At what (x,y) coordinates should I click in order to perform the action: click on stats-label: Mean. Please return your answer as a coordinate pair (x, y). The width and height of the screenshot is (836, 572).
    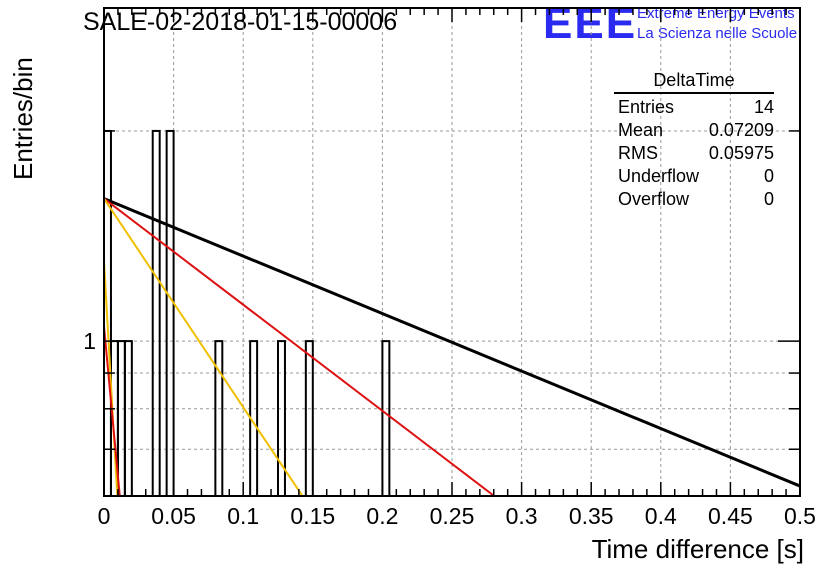
    Looking at the image, I should click on (641, 130).